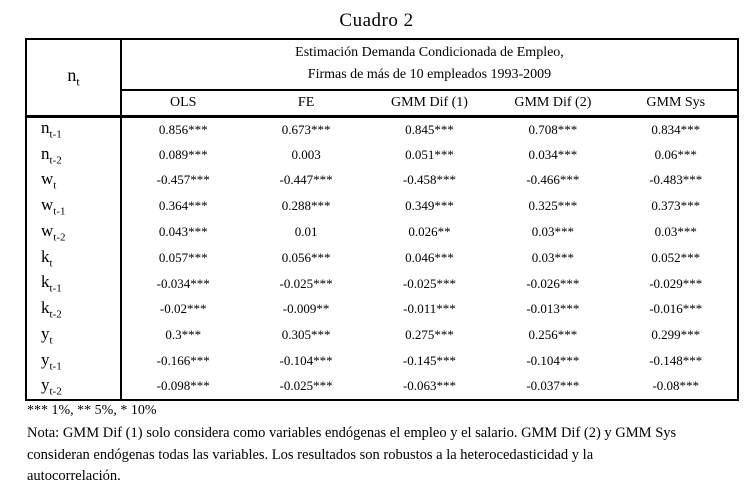 Image resolution: width=753 pixels, height=498 pixels. Describe the element at coordinates (74, 232) in the screenshot. I see `row-variable-label: wt-2` at that location.